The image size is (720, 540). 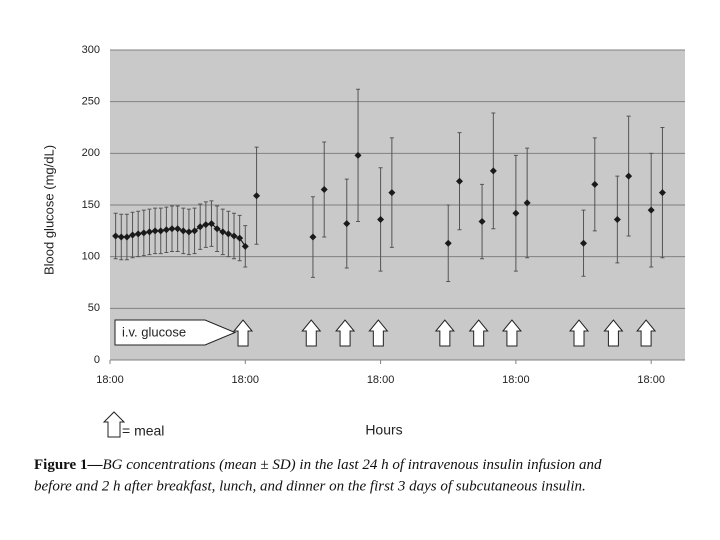 What do you see at coordinates (91, 153) in the screenshot?
I see `y-tick-label: 200` at bounding box center [91, 153].